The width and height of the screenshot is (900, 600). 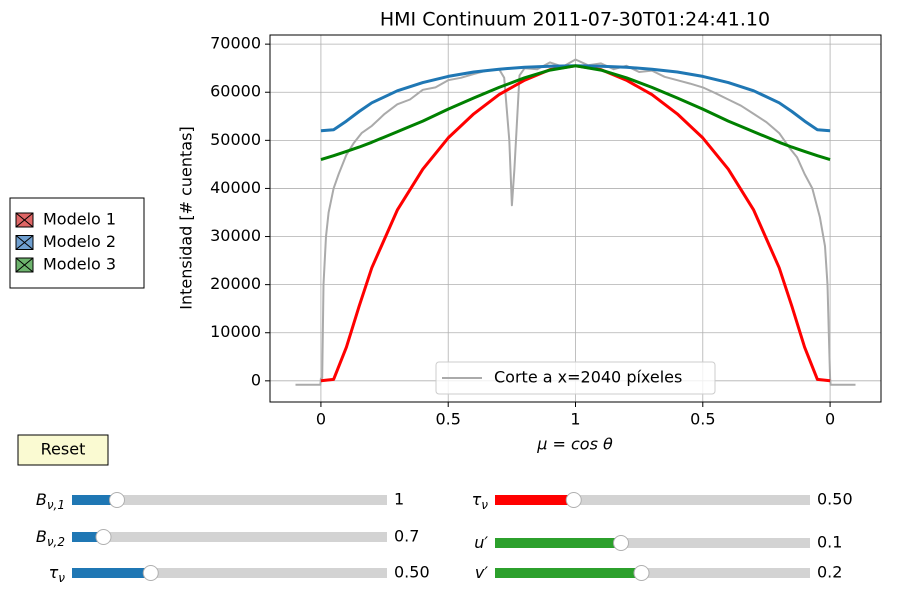 I want to click on y-tick-label: 50000, so click(x=235, y=139).